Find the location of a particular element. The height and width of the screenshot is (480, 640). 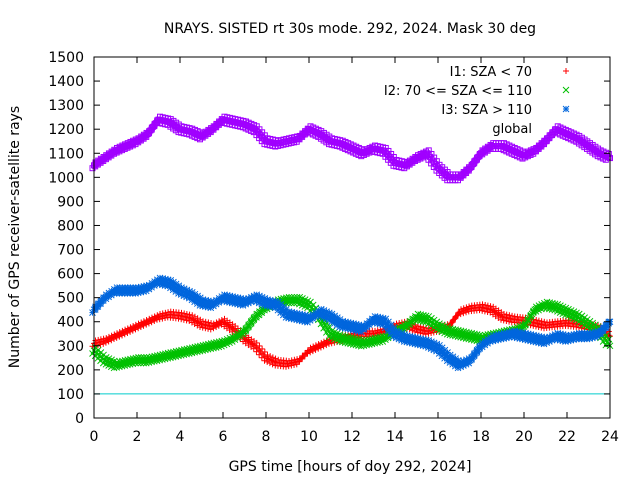

x-tick-label: 0 is located at coordinates (94, 437).